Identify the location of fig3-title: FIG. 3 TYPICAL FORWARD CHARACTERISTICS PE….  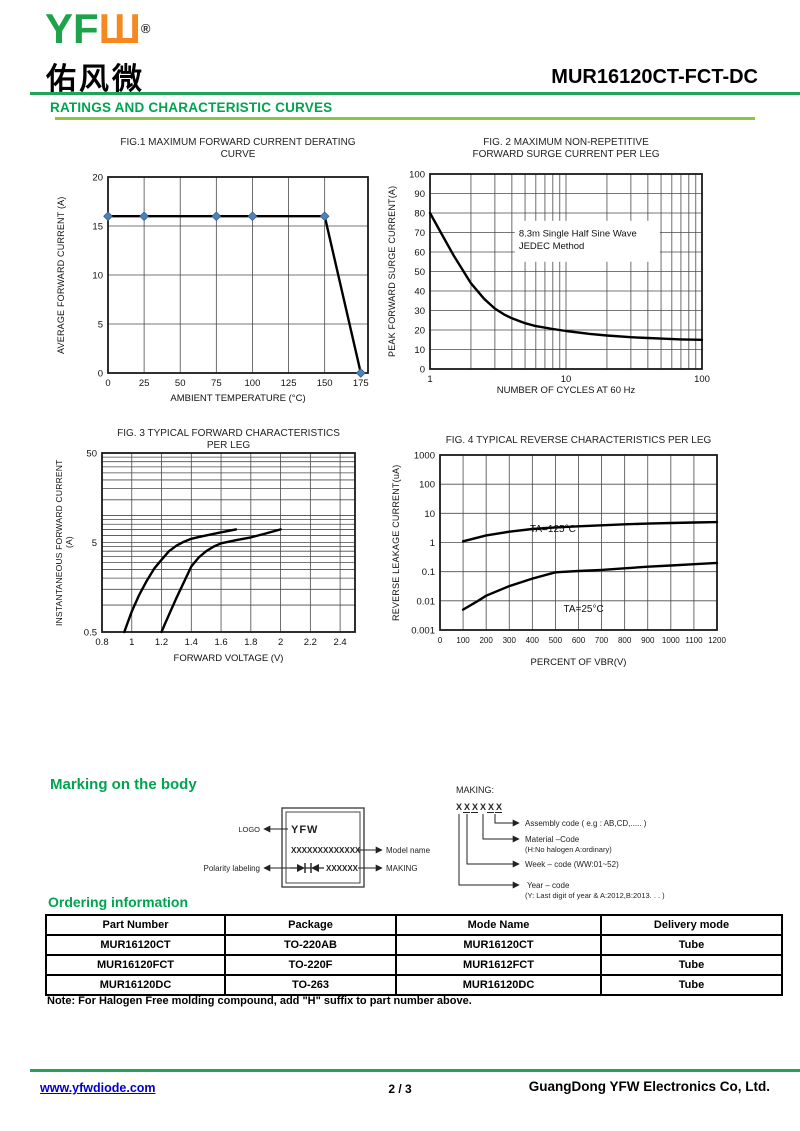
(228, 439).